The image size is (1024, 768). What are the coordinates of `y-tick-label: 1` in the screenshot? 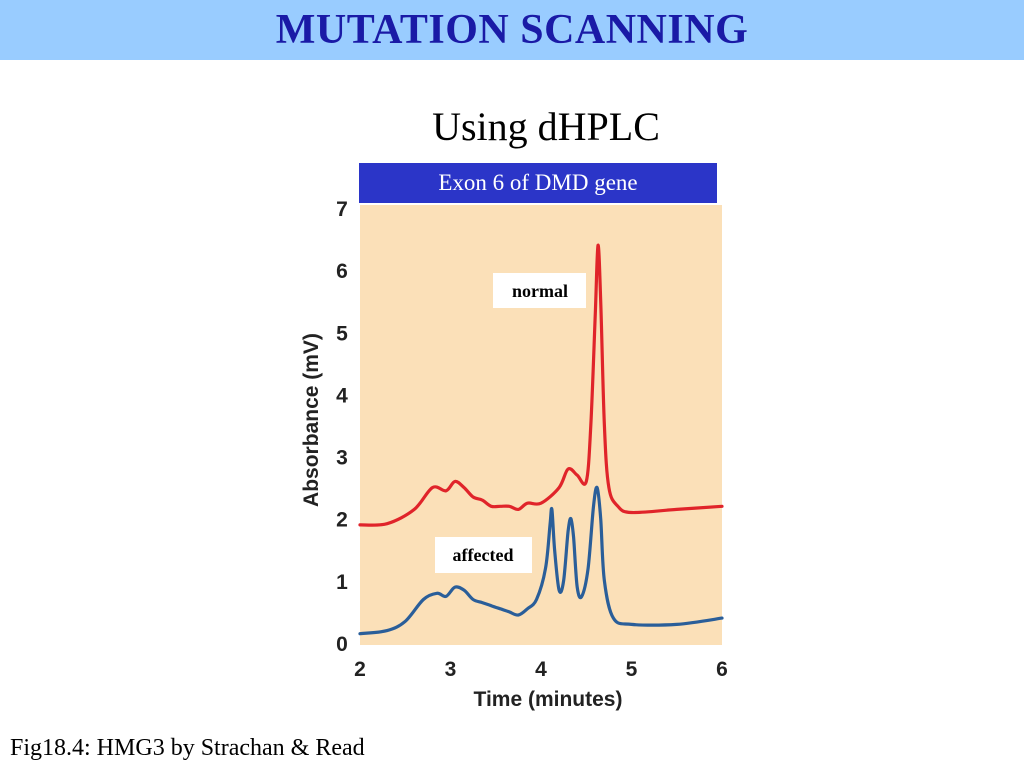 It's located at (342, 582).